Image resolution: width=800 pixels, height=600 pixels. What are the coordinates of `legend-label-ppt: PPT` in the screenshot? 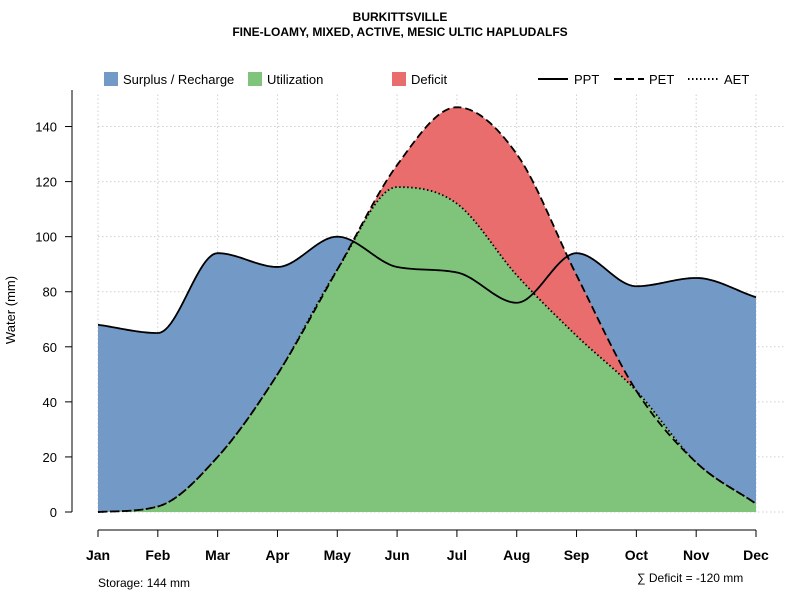 It's located at (587, 79).